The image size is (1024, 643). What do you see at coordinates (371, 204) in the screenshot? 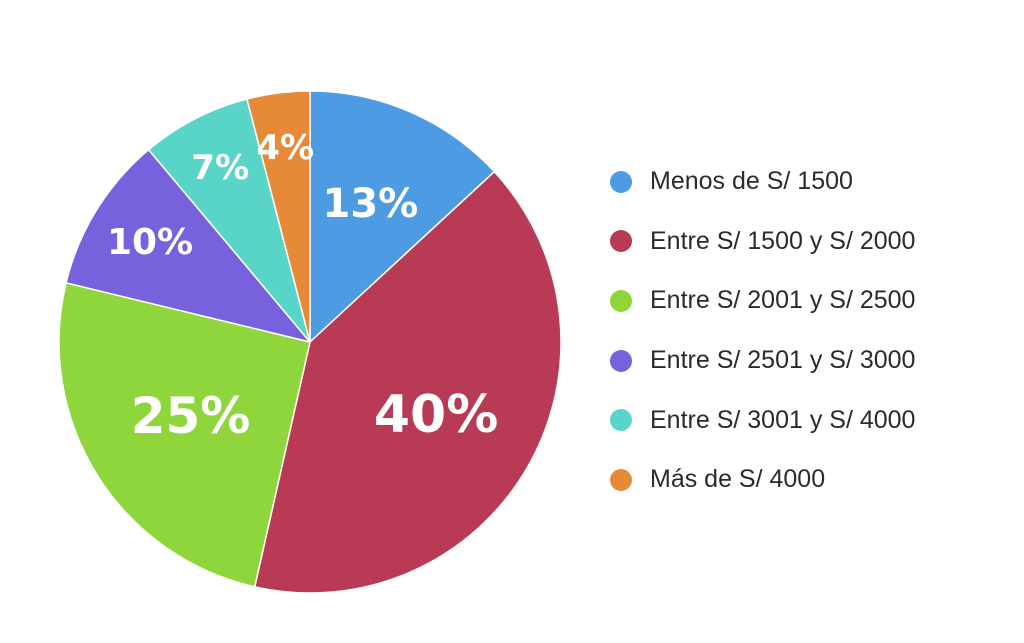
I see `slice-percentage-label: 13%` at bounding box center [371, 204].